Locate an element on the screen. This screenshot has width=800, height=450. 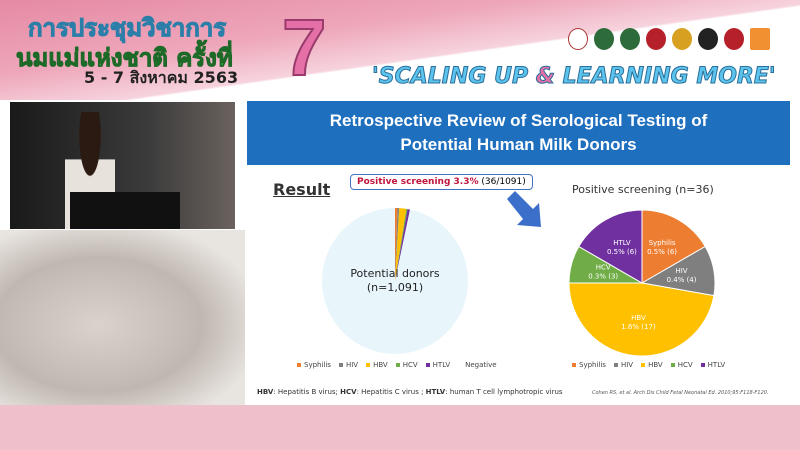
banner-title-line1: การประชุมวิชาการ is located at coordinates (127, 28).